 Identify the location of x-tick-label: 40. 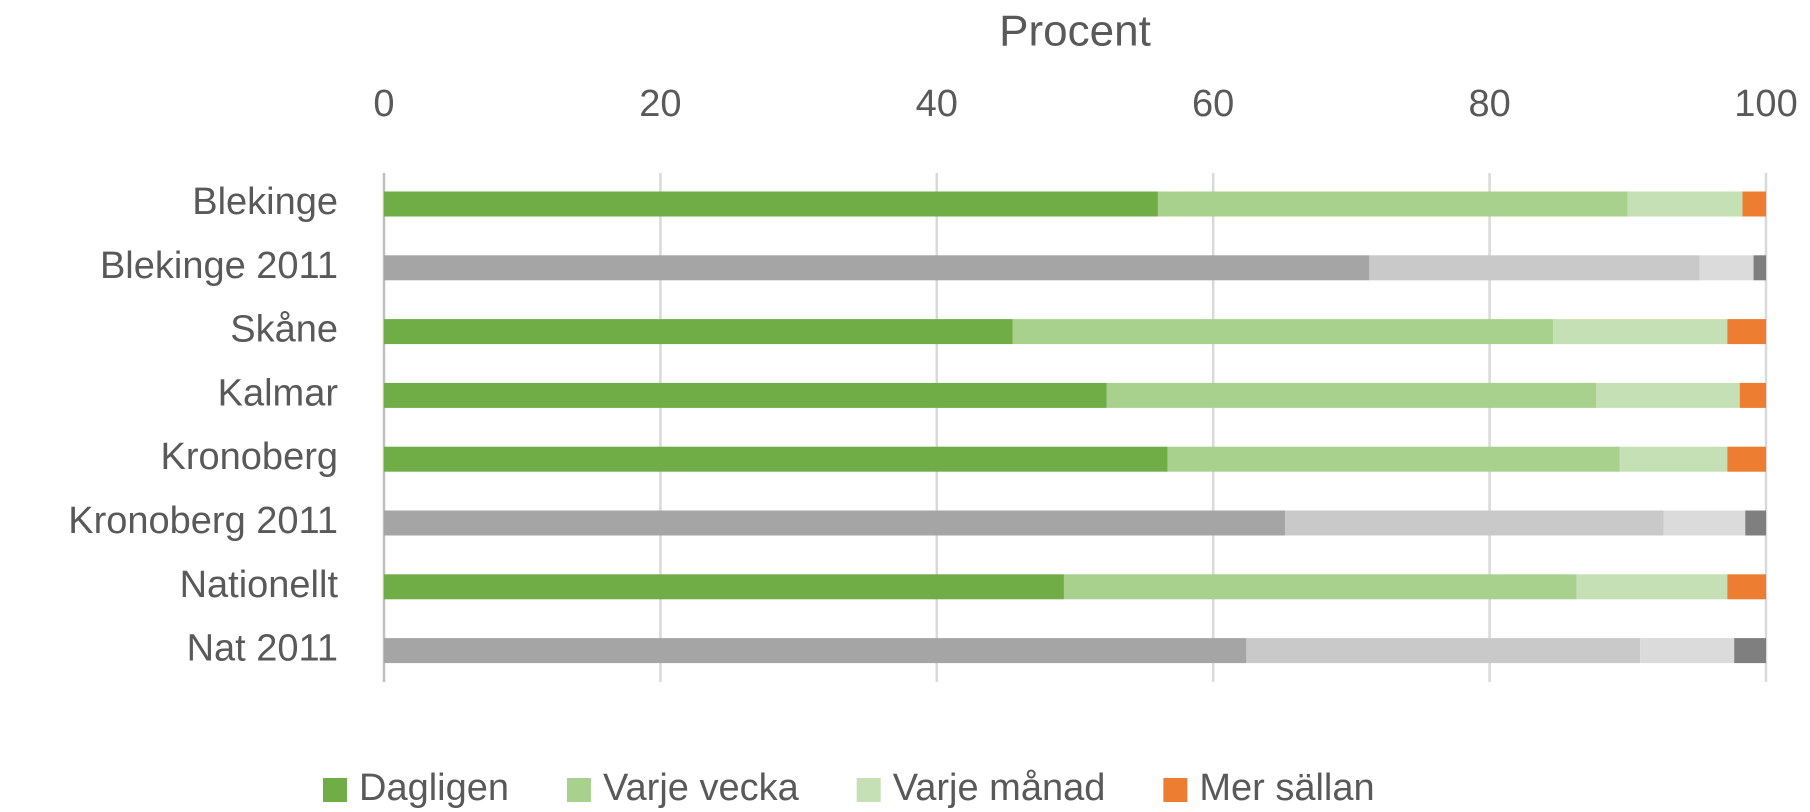
(937, 104).